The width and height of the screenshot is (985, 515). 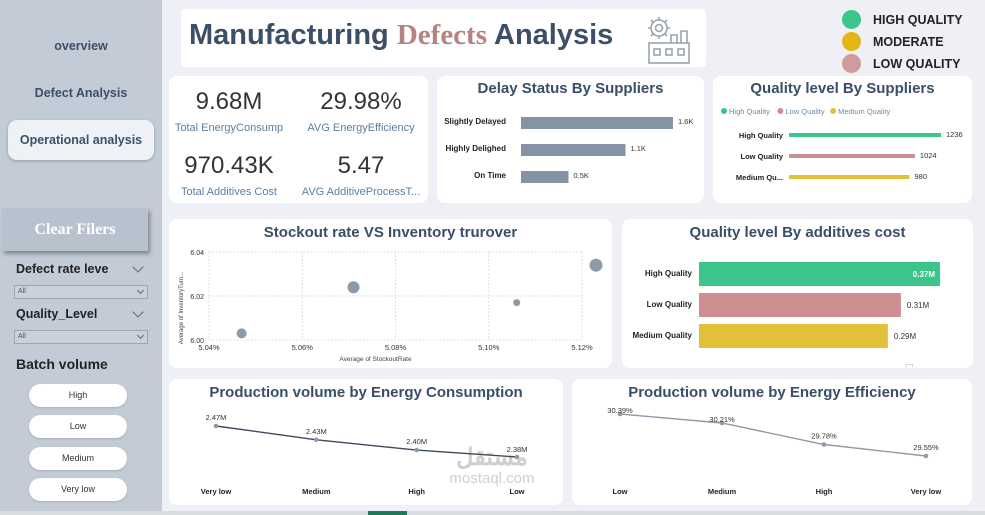 What do you see at coordinates (824, 436) in the screenshot?
I see `data-label: 29.78%` at bounding box center [824, 436].